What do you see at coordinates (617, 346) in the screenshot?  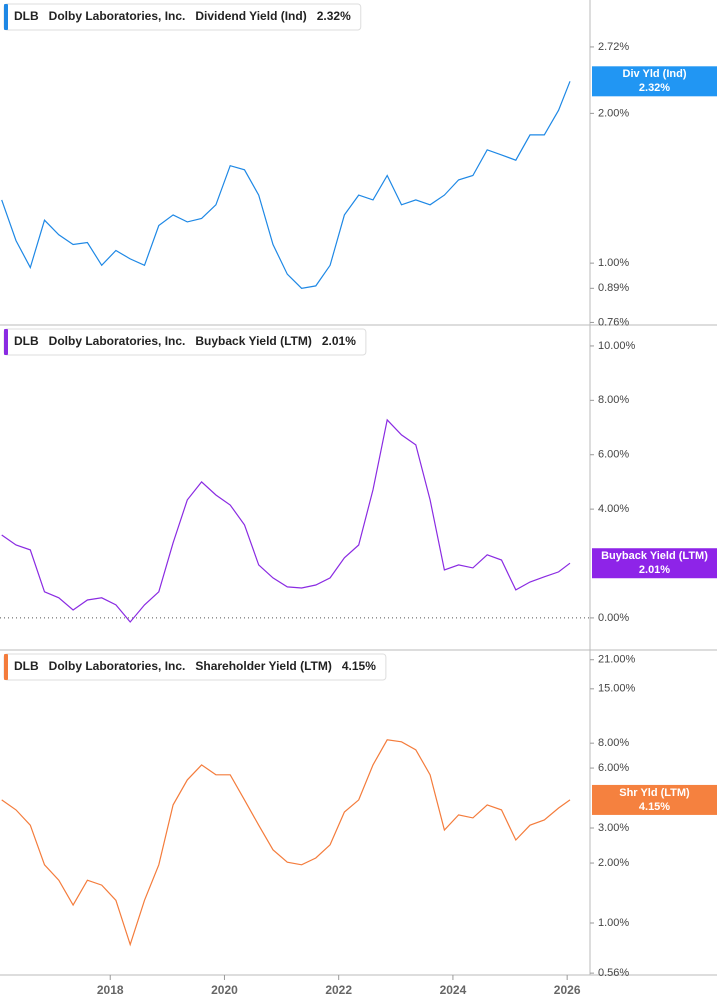 I see `y-tick-label: 10.00%` at bounding box center [617, 346].